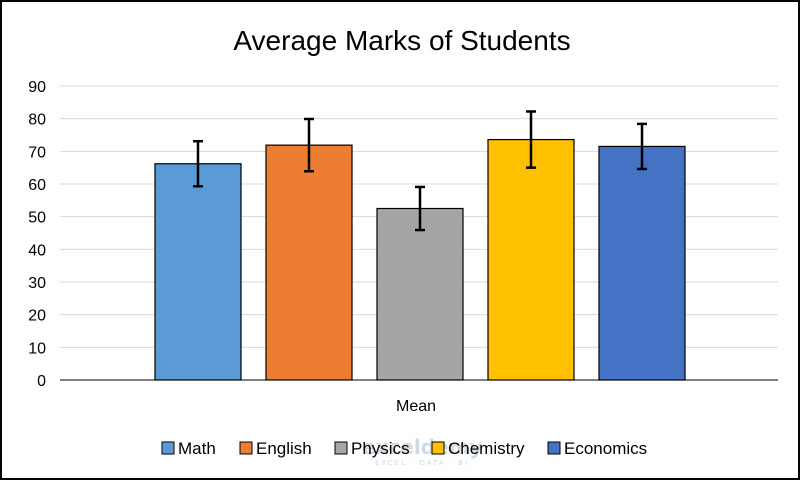 The height and width of the screenshot is (482, 800). What do you see at coordinates (531, 139) in the screenshot?
I see `error-bar-chemistry` at bounding box center [531, 139].